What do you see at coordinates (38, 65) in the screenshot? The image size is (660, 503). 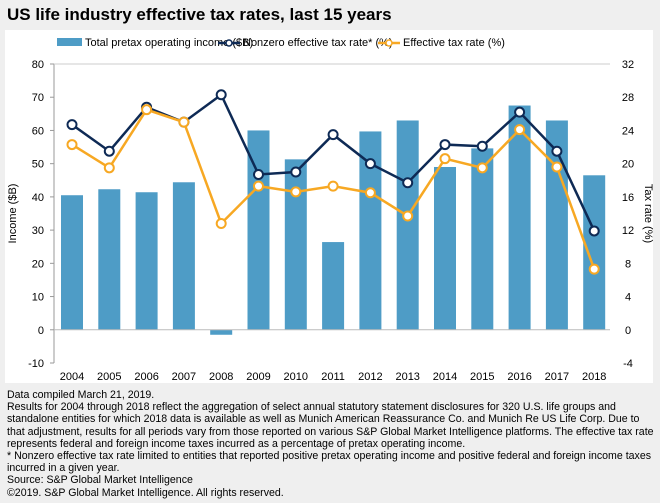 I see `y-tick-label: 80` at bounding box center [38, 65].